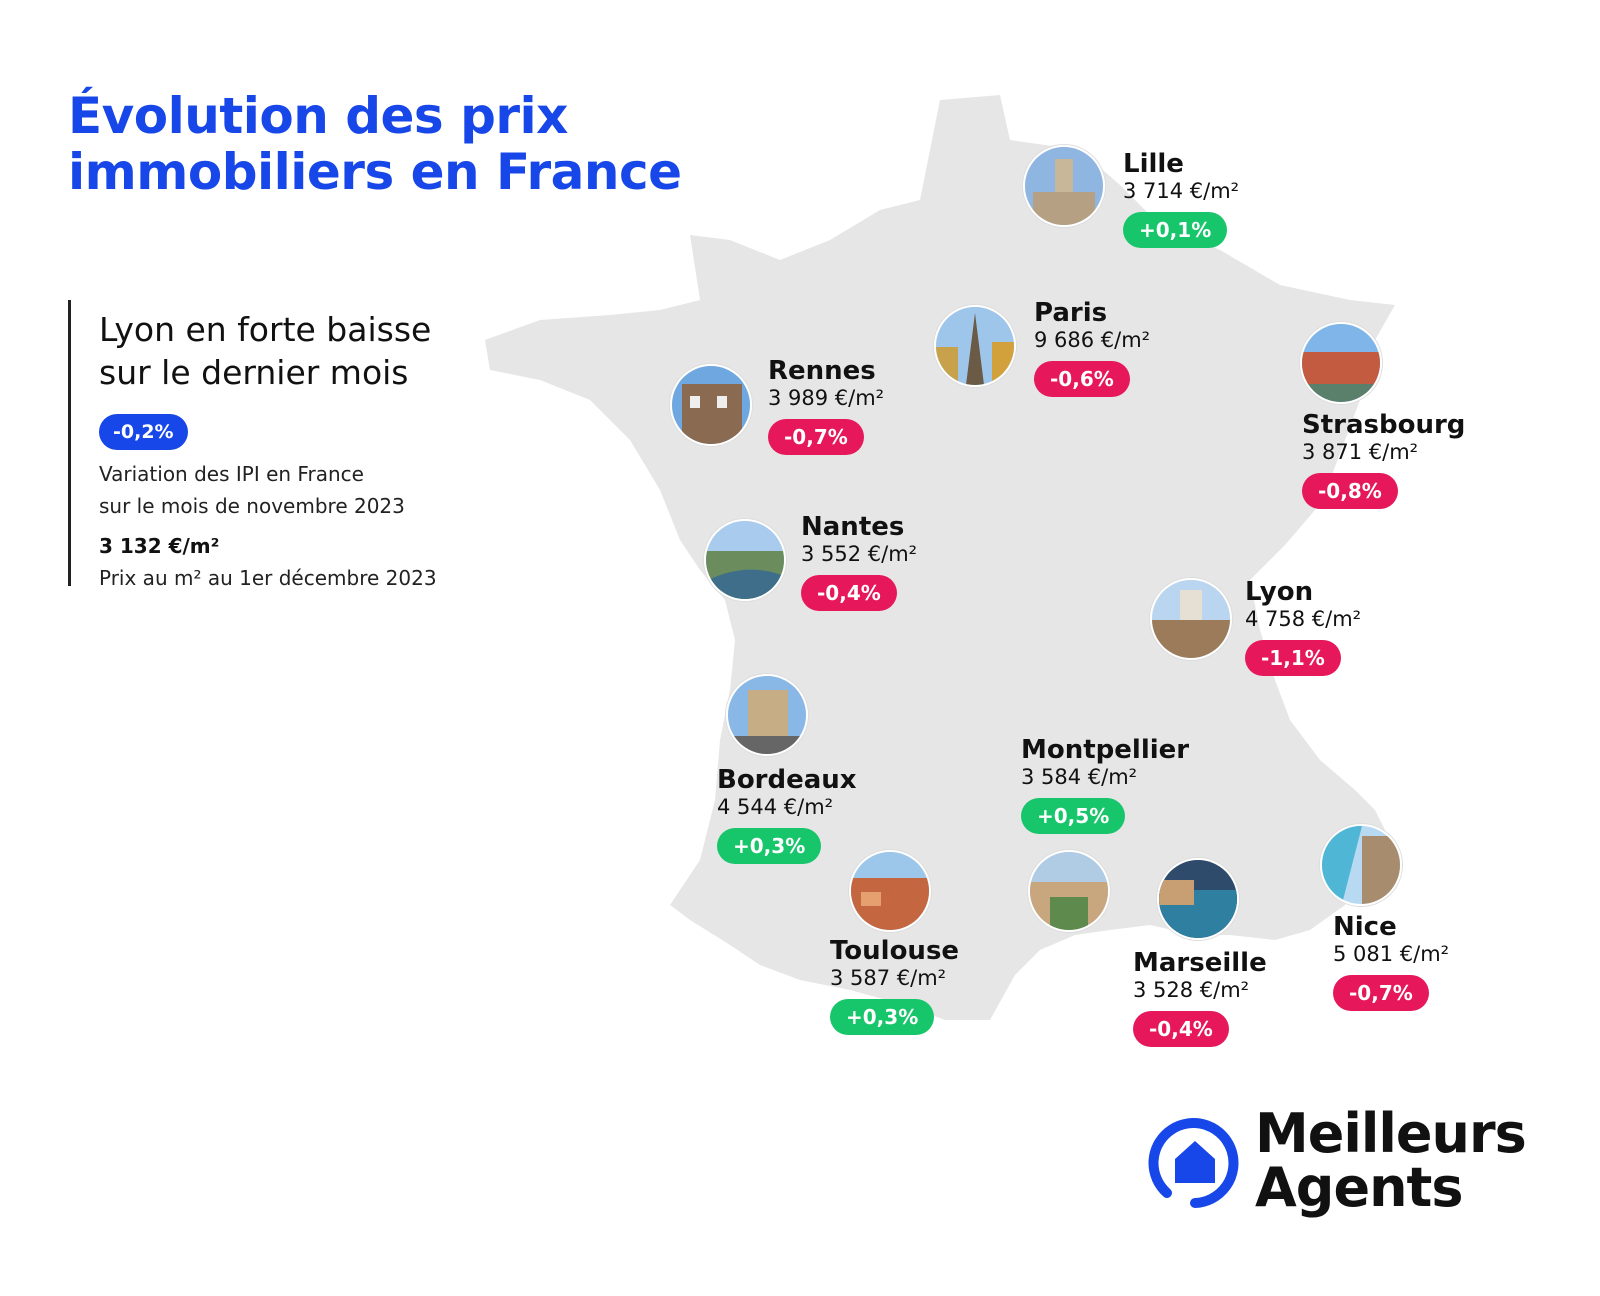  Describe the element at coordinates (853, 527) in the screenshot. I see `city-name: Nantes` at that location.